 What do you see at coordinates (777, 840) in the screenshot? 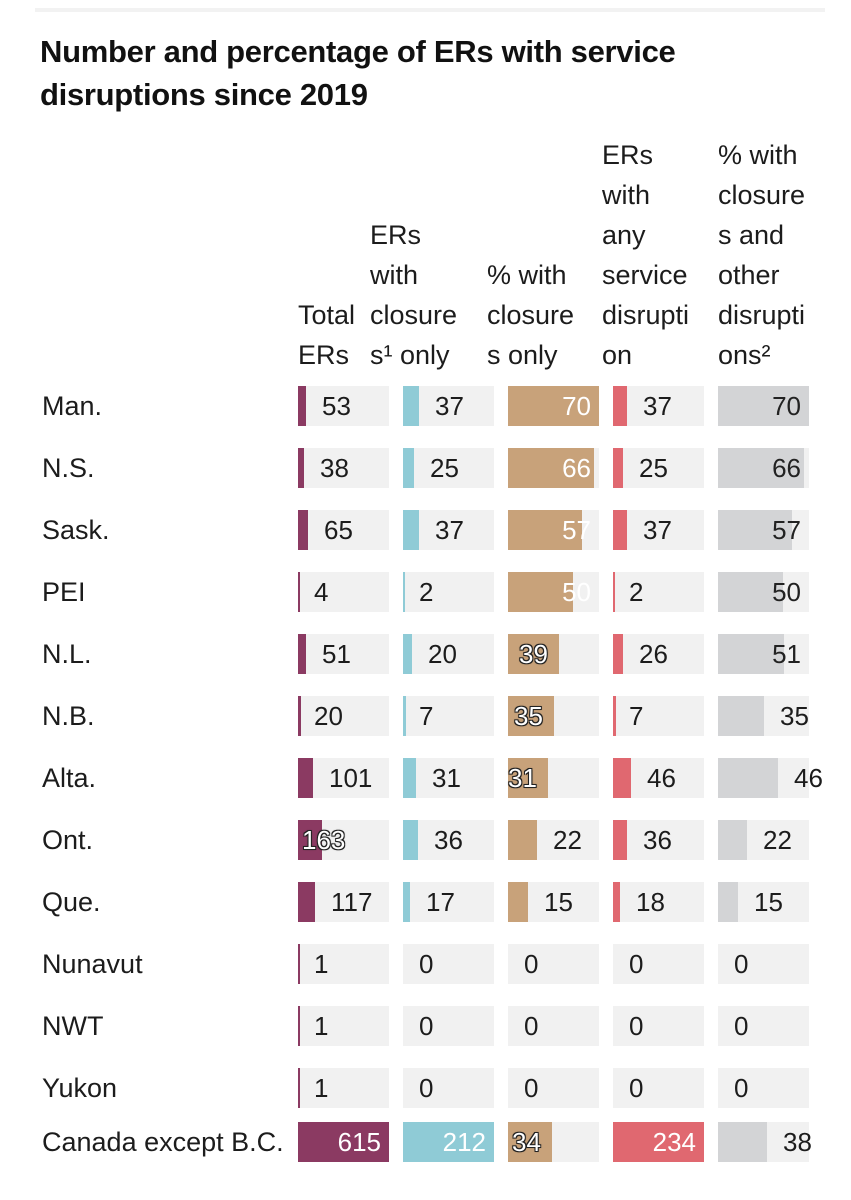
I see `value-label: 22` at bounding box center [777, 840].